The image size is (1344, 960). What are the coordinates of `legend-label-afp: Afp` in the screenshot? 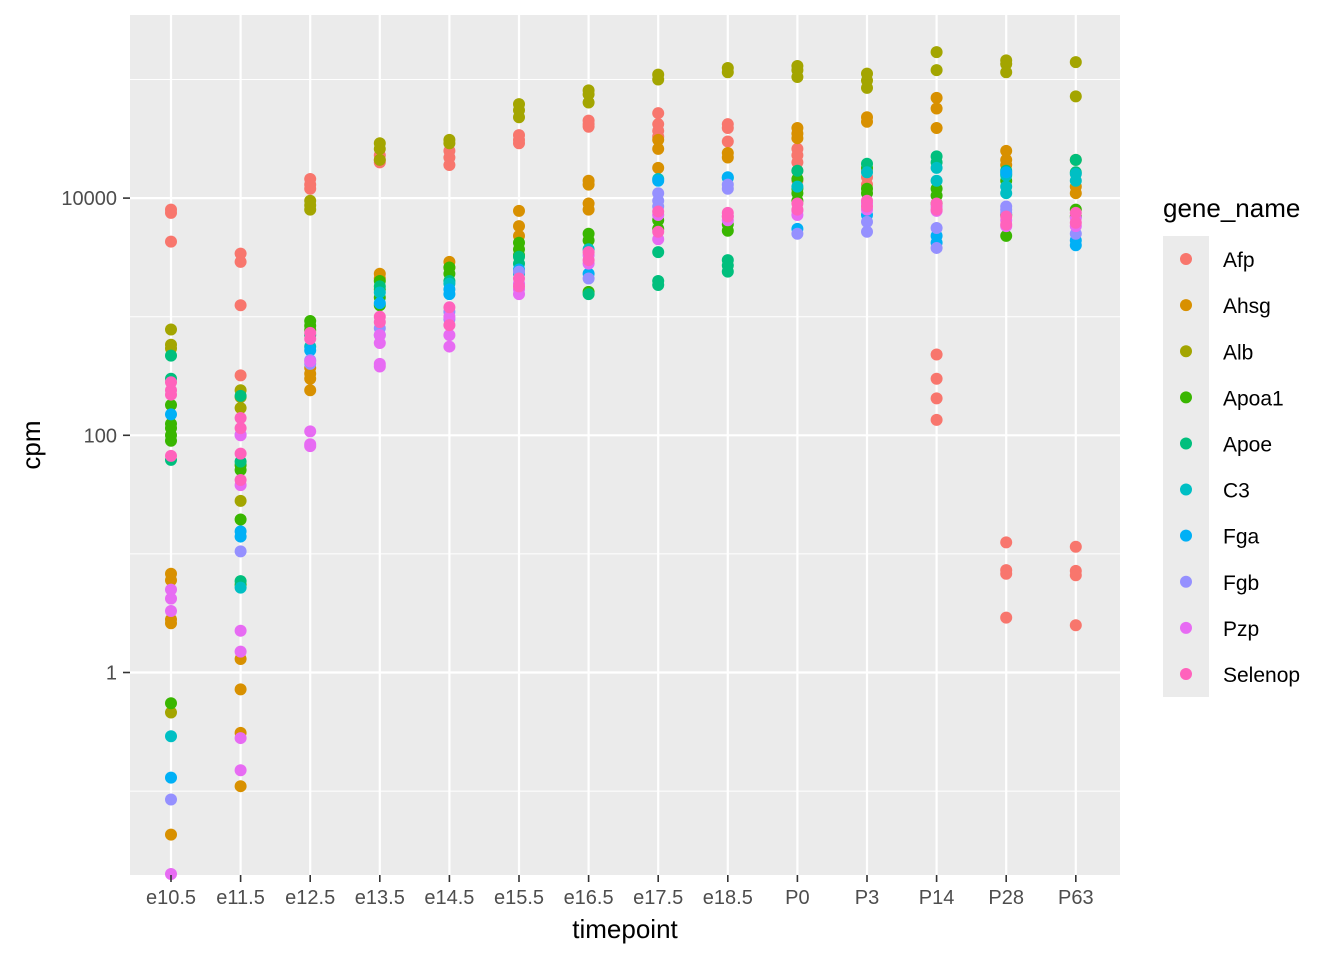 It's located at (1239, 260).